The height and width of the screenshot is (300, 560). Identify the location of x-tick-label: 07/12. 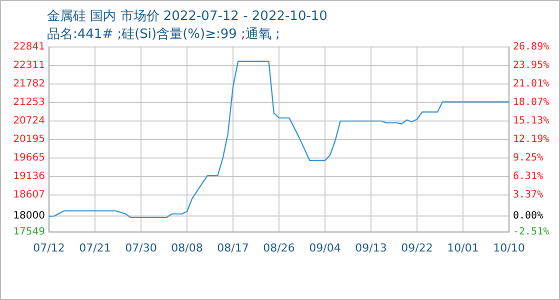
(49, 247).